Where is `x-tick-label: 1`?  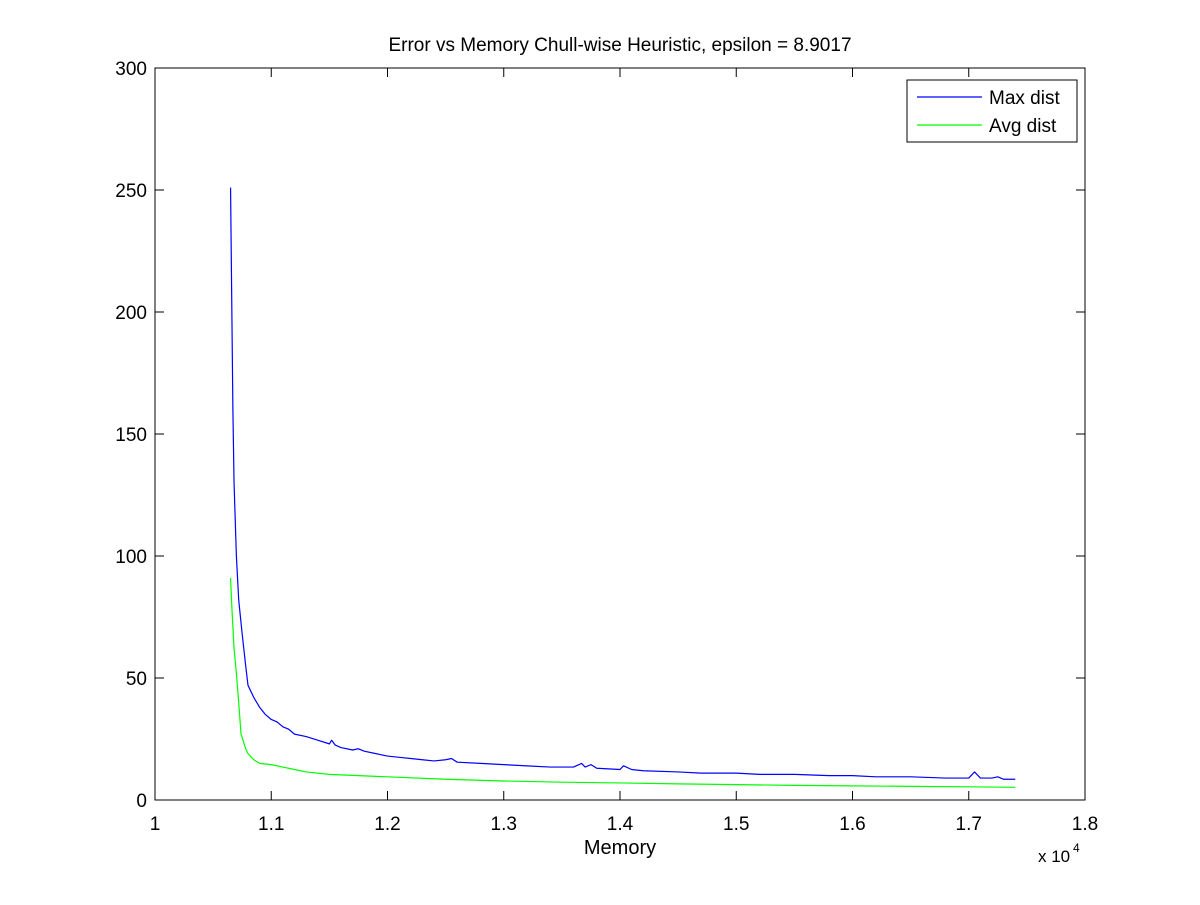
x-tick-label: 1 is located at coordinates (155, 824).